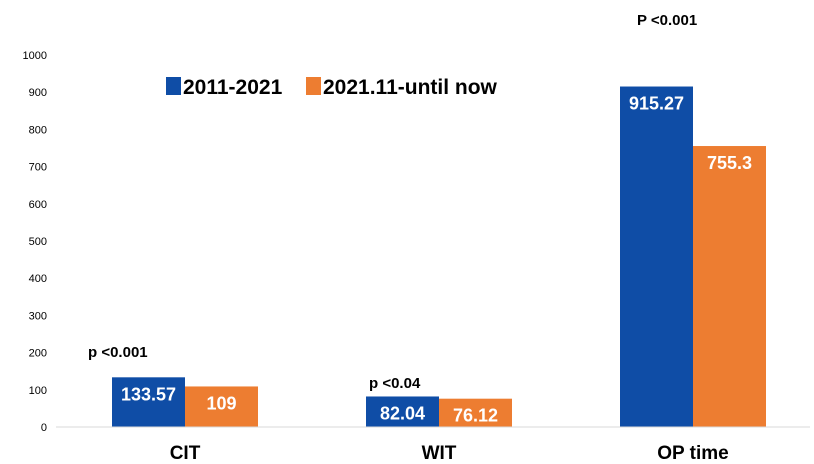  Describe the element at coordinates (313, 86) in the screenshot. I see `legend-swatch-2021-until-now` at that location.